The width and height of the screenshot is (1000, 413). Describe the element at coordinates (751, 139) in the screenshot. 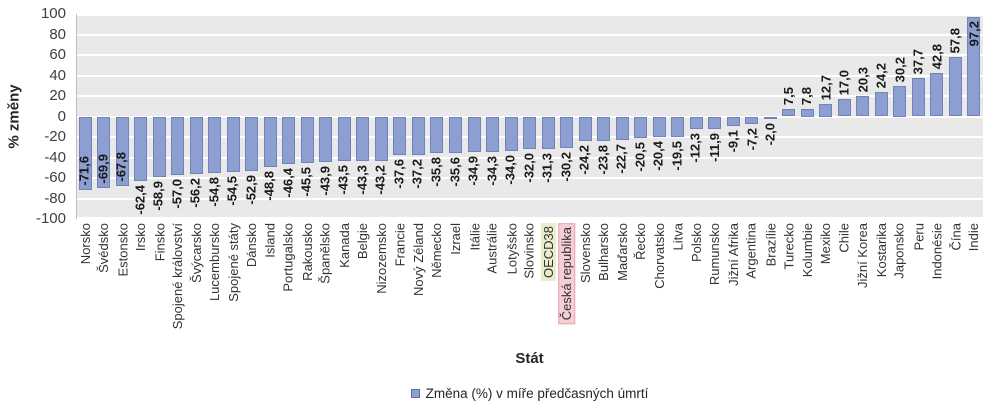

I see `bar-value-label: -7,2` at that location.